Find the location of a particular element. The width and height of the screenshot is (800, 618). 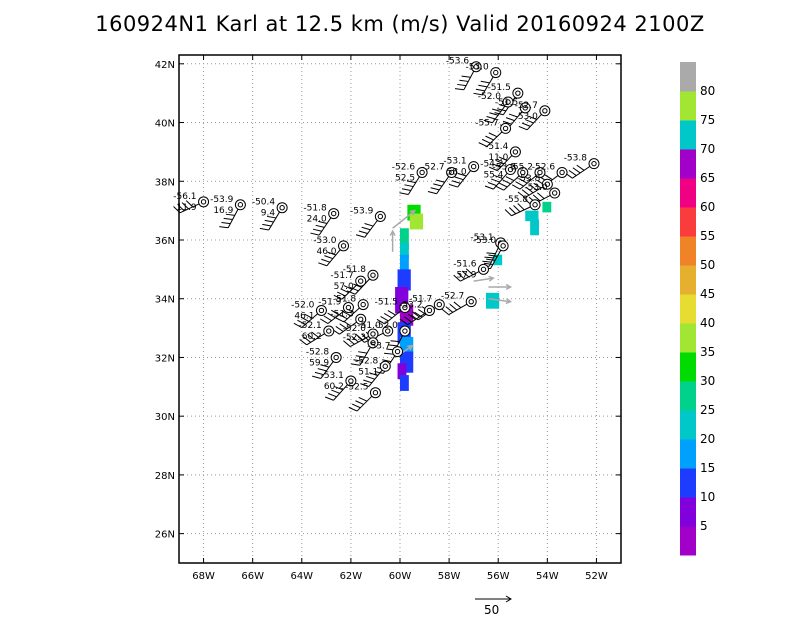

wind-vector is located at coordinates (483, 279).